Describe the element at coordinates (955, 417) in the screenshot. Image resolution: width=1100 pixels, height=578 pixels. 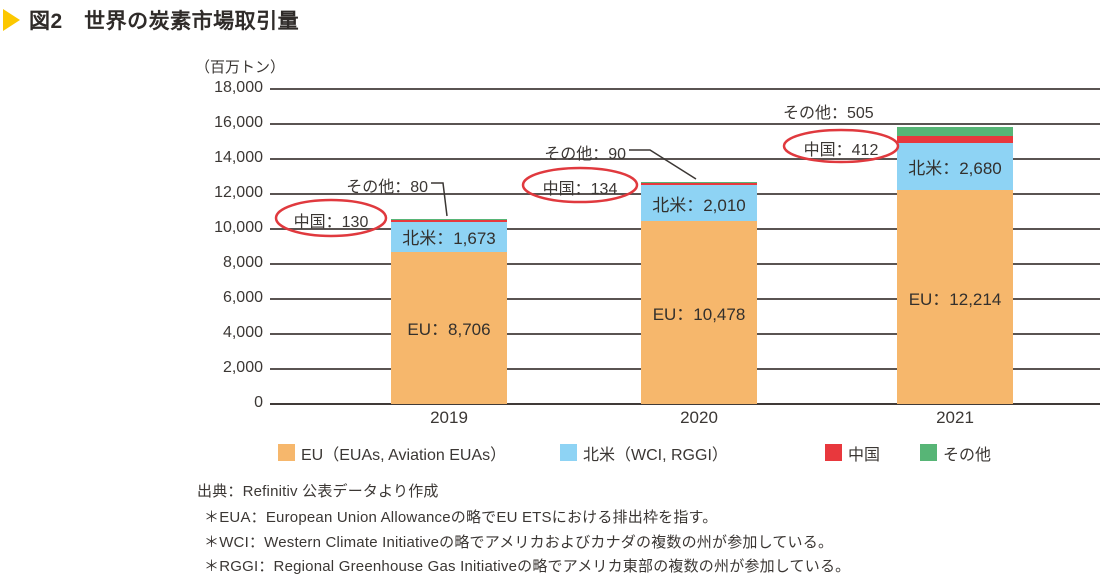
I see `x-tick-label-2021: 2021` at that location.